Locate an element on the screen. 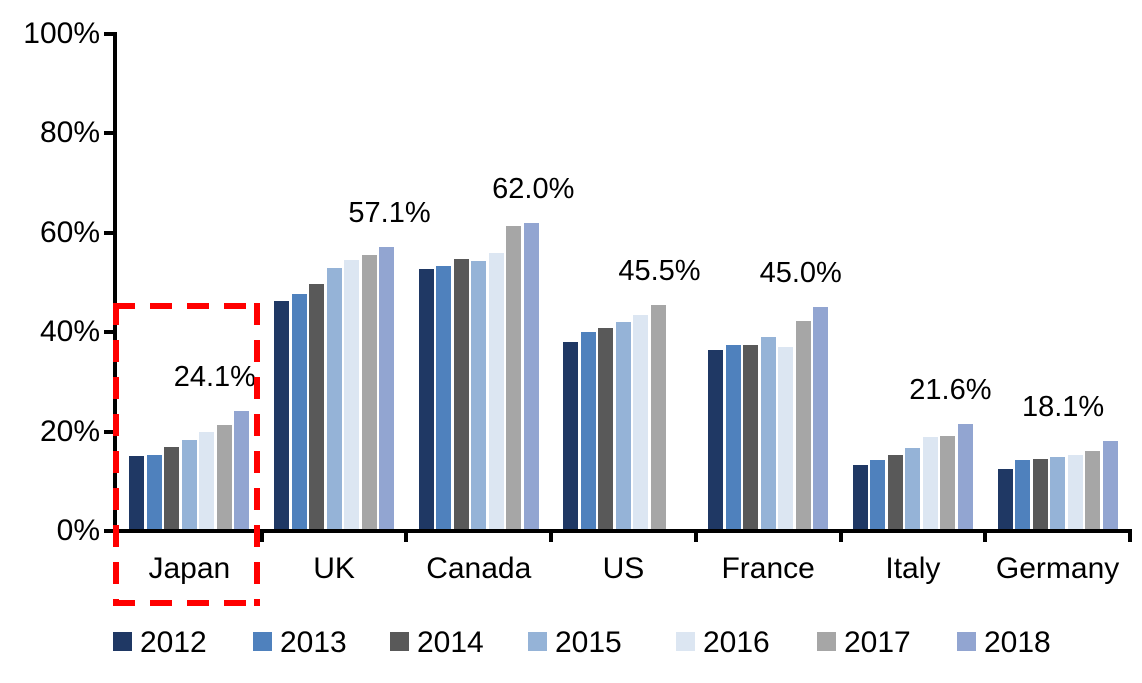 This screenshot has height=683, width=1142. legend-swatch-icon-2012 is located at coordinates (122, 641).